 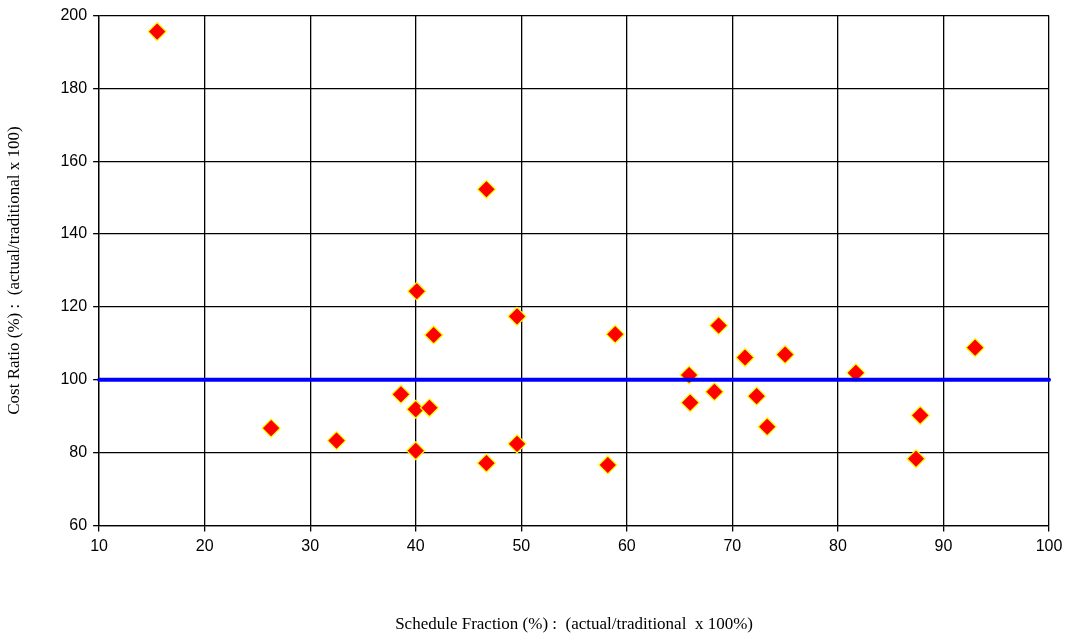 I want to click on y-axis-title: Cost Ratio (%) : (actual/traditional x 100), so click(x=13, y=270).